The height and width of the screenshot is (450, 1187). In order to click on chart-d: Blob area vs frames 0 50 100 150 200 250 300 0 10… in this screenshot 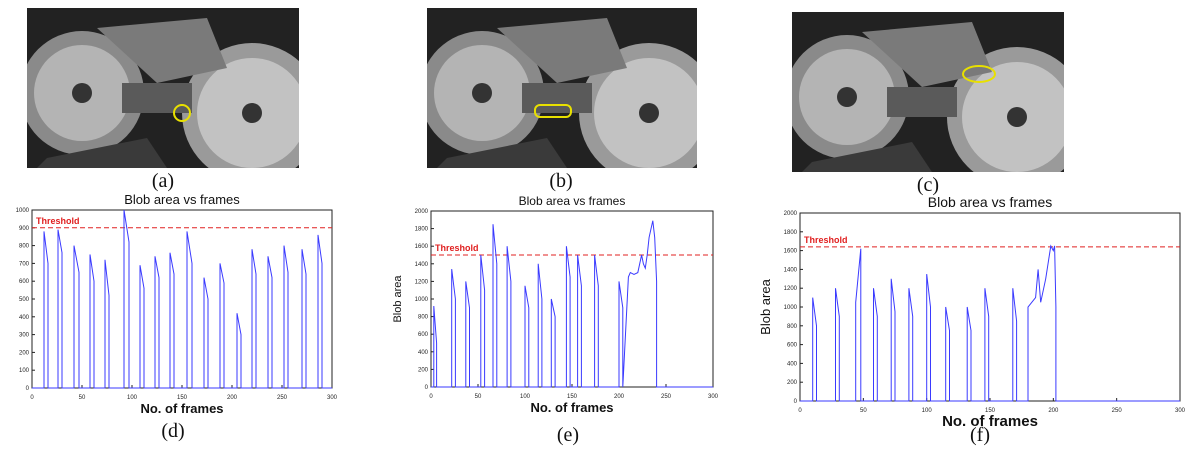, I will do `click(170, 303)`.